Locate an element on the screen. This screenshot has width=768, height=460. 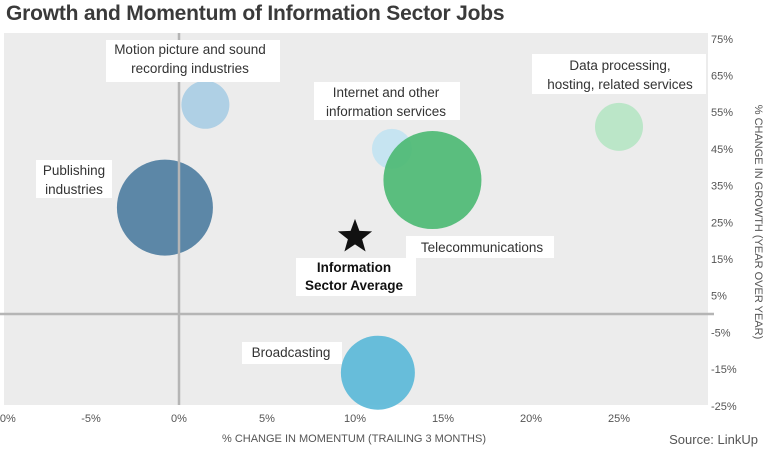
bubble-label-1: industries is located at coordinates (74, 189).